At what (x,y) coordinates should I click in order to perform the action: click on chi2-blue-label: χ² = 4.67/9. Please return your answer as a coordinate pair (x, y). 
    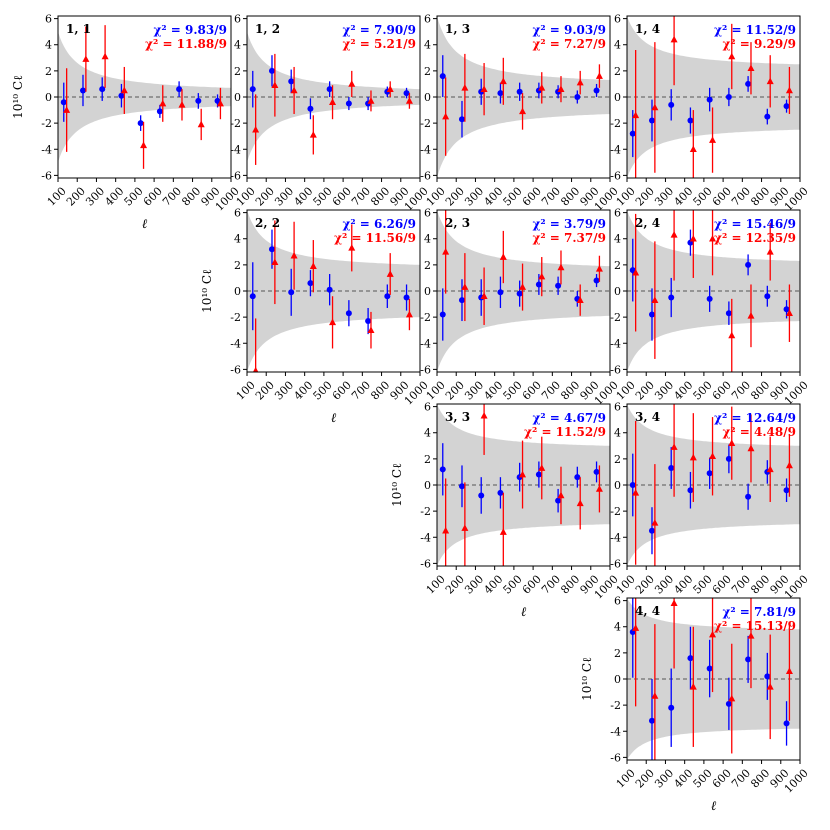
    Looking at the image, I should click on (569, 418).